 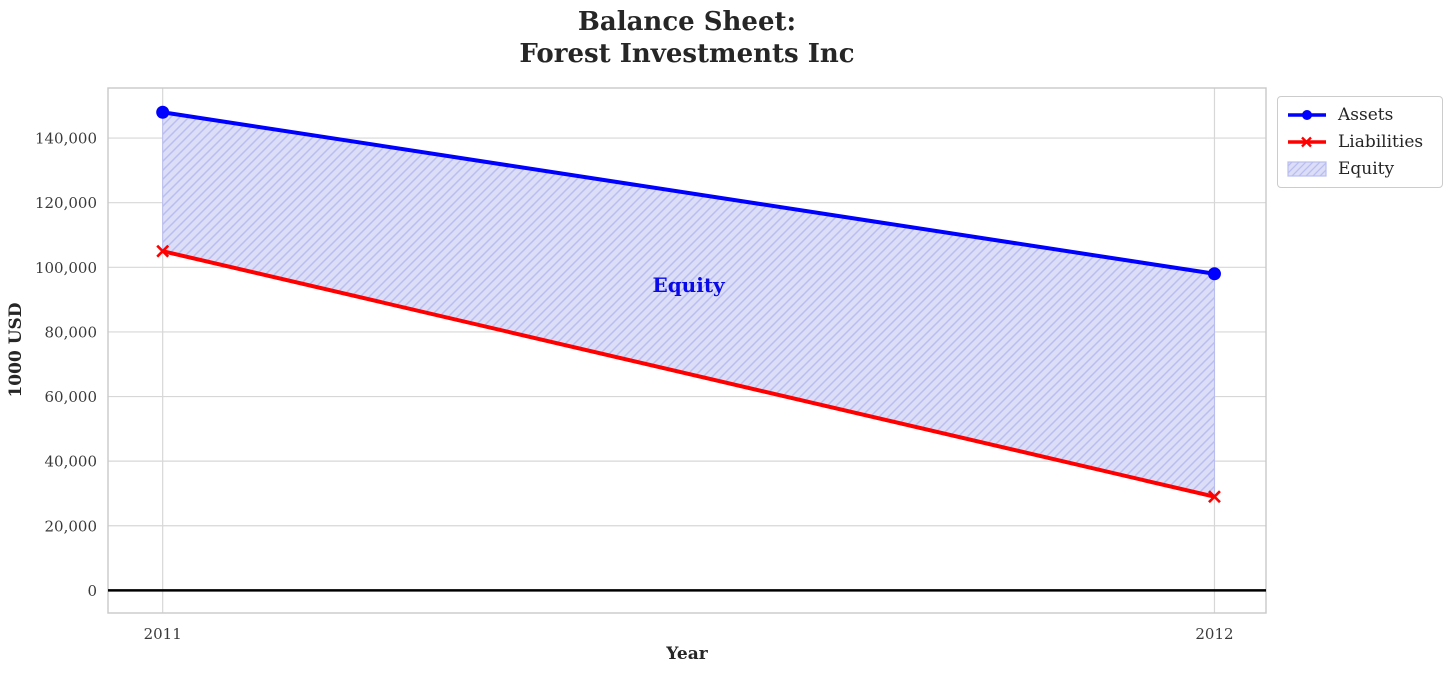 I want to click on liabilities-line-icon, so click(x=1307, y=142).